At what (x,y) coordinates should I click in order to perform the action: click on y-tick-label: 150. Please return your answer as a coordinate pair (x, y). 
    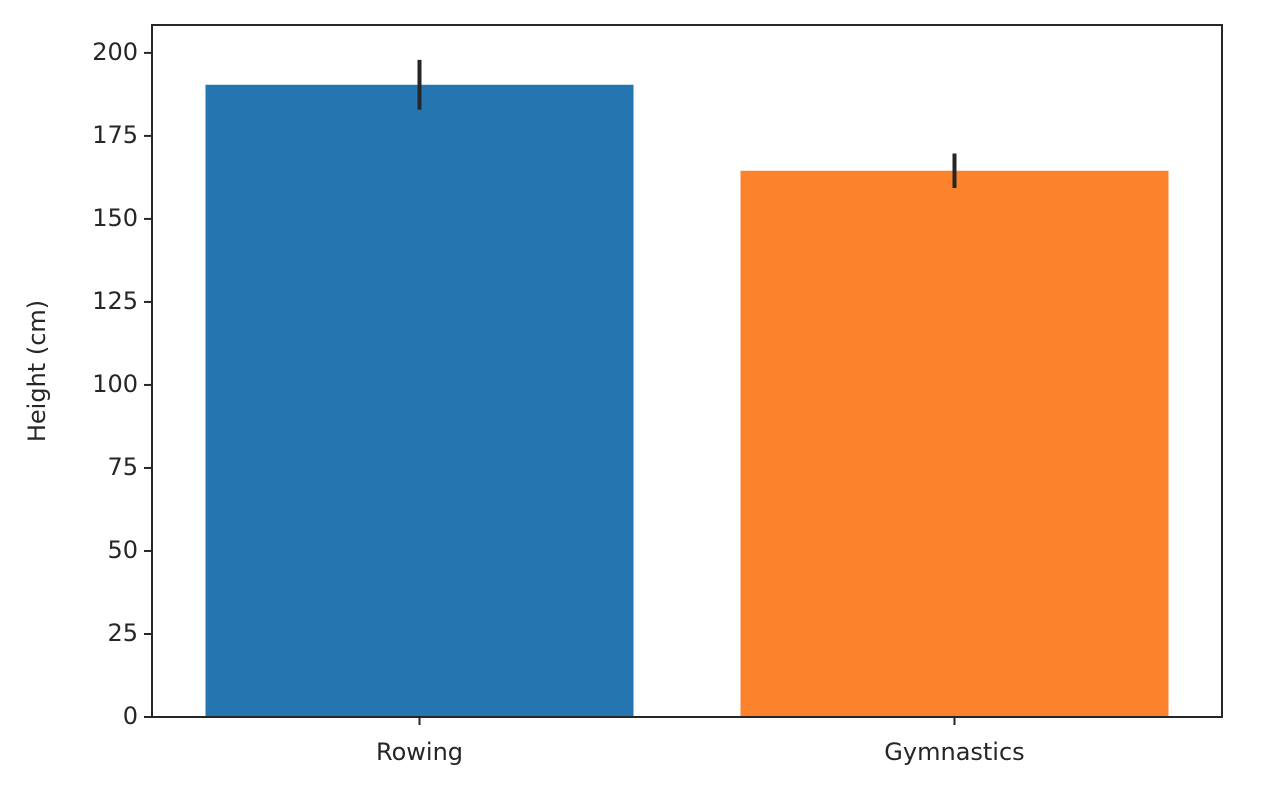
    Looking at the image, I should click on (115, 218).